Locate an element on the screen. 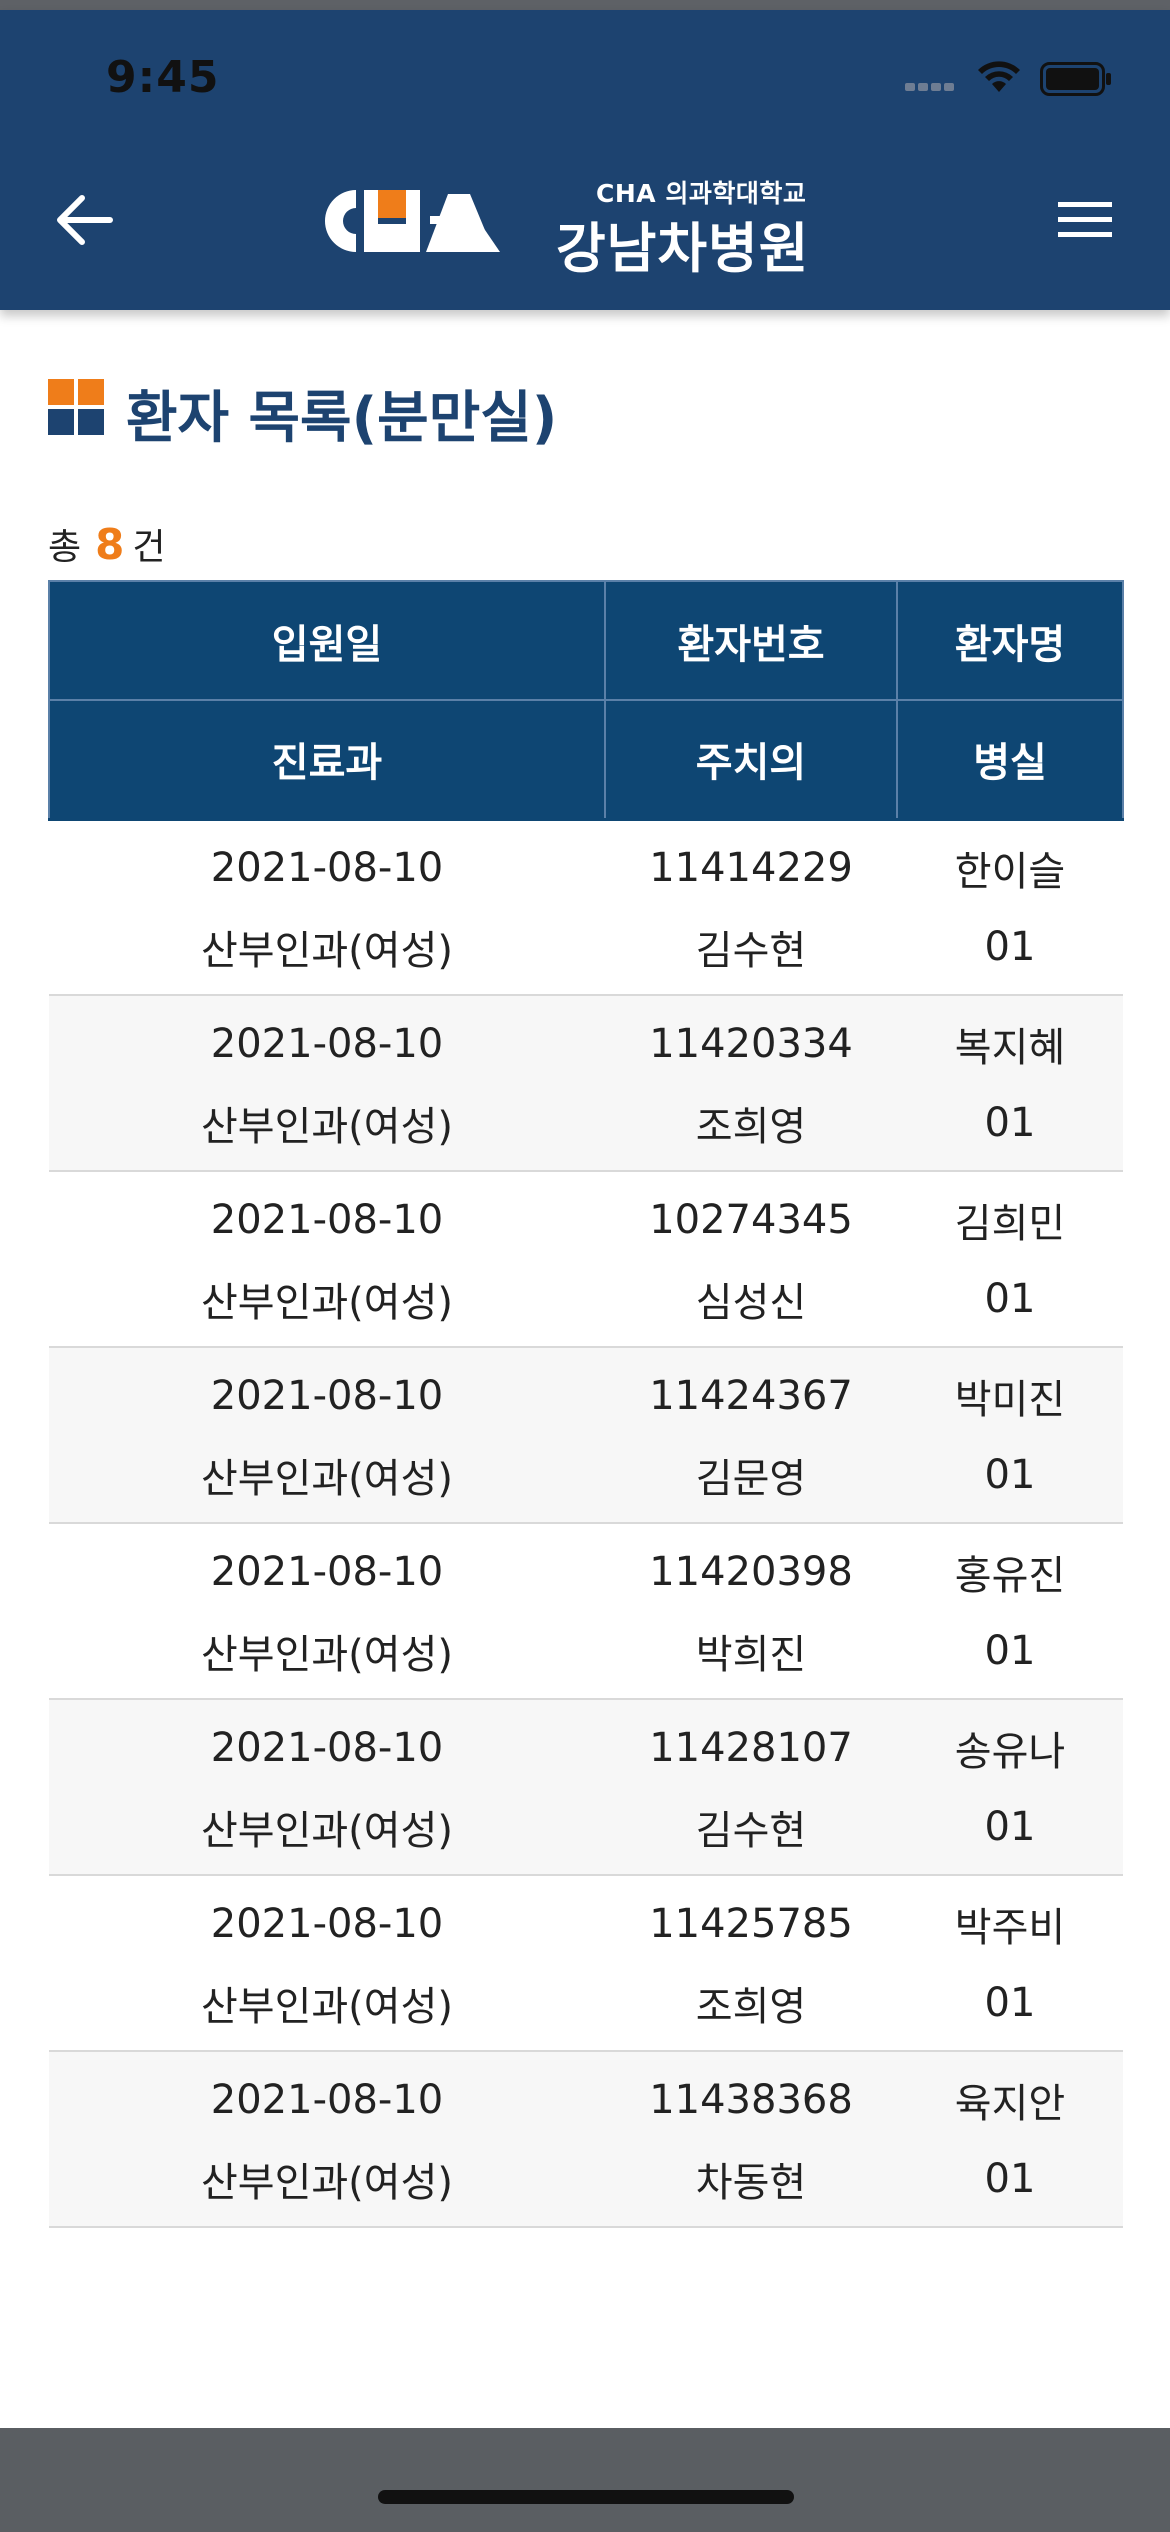  count-prefix: 총 is located at coordinates (65, 547).